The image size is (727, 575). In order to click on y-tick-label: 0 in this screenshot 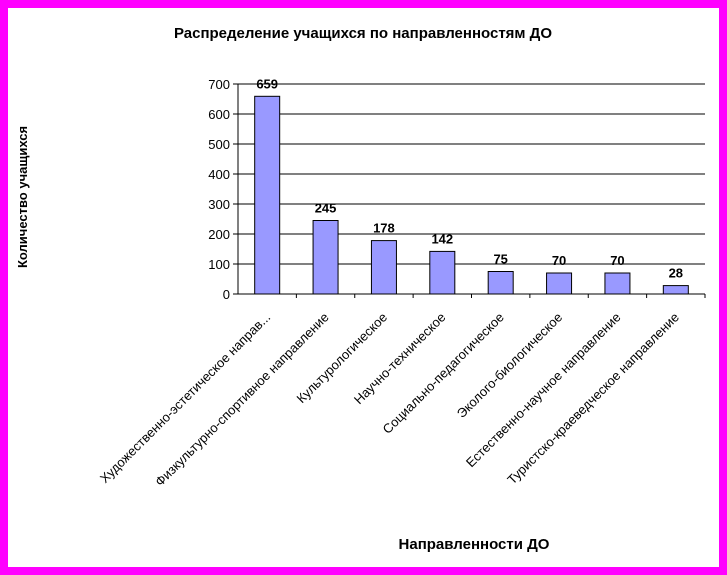, I will do `click(226, 294)`.